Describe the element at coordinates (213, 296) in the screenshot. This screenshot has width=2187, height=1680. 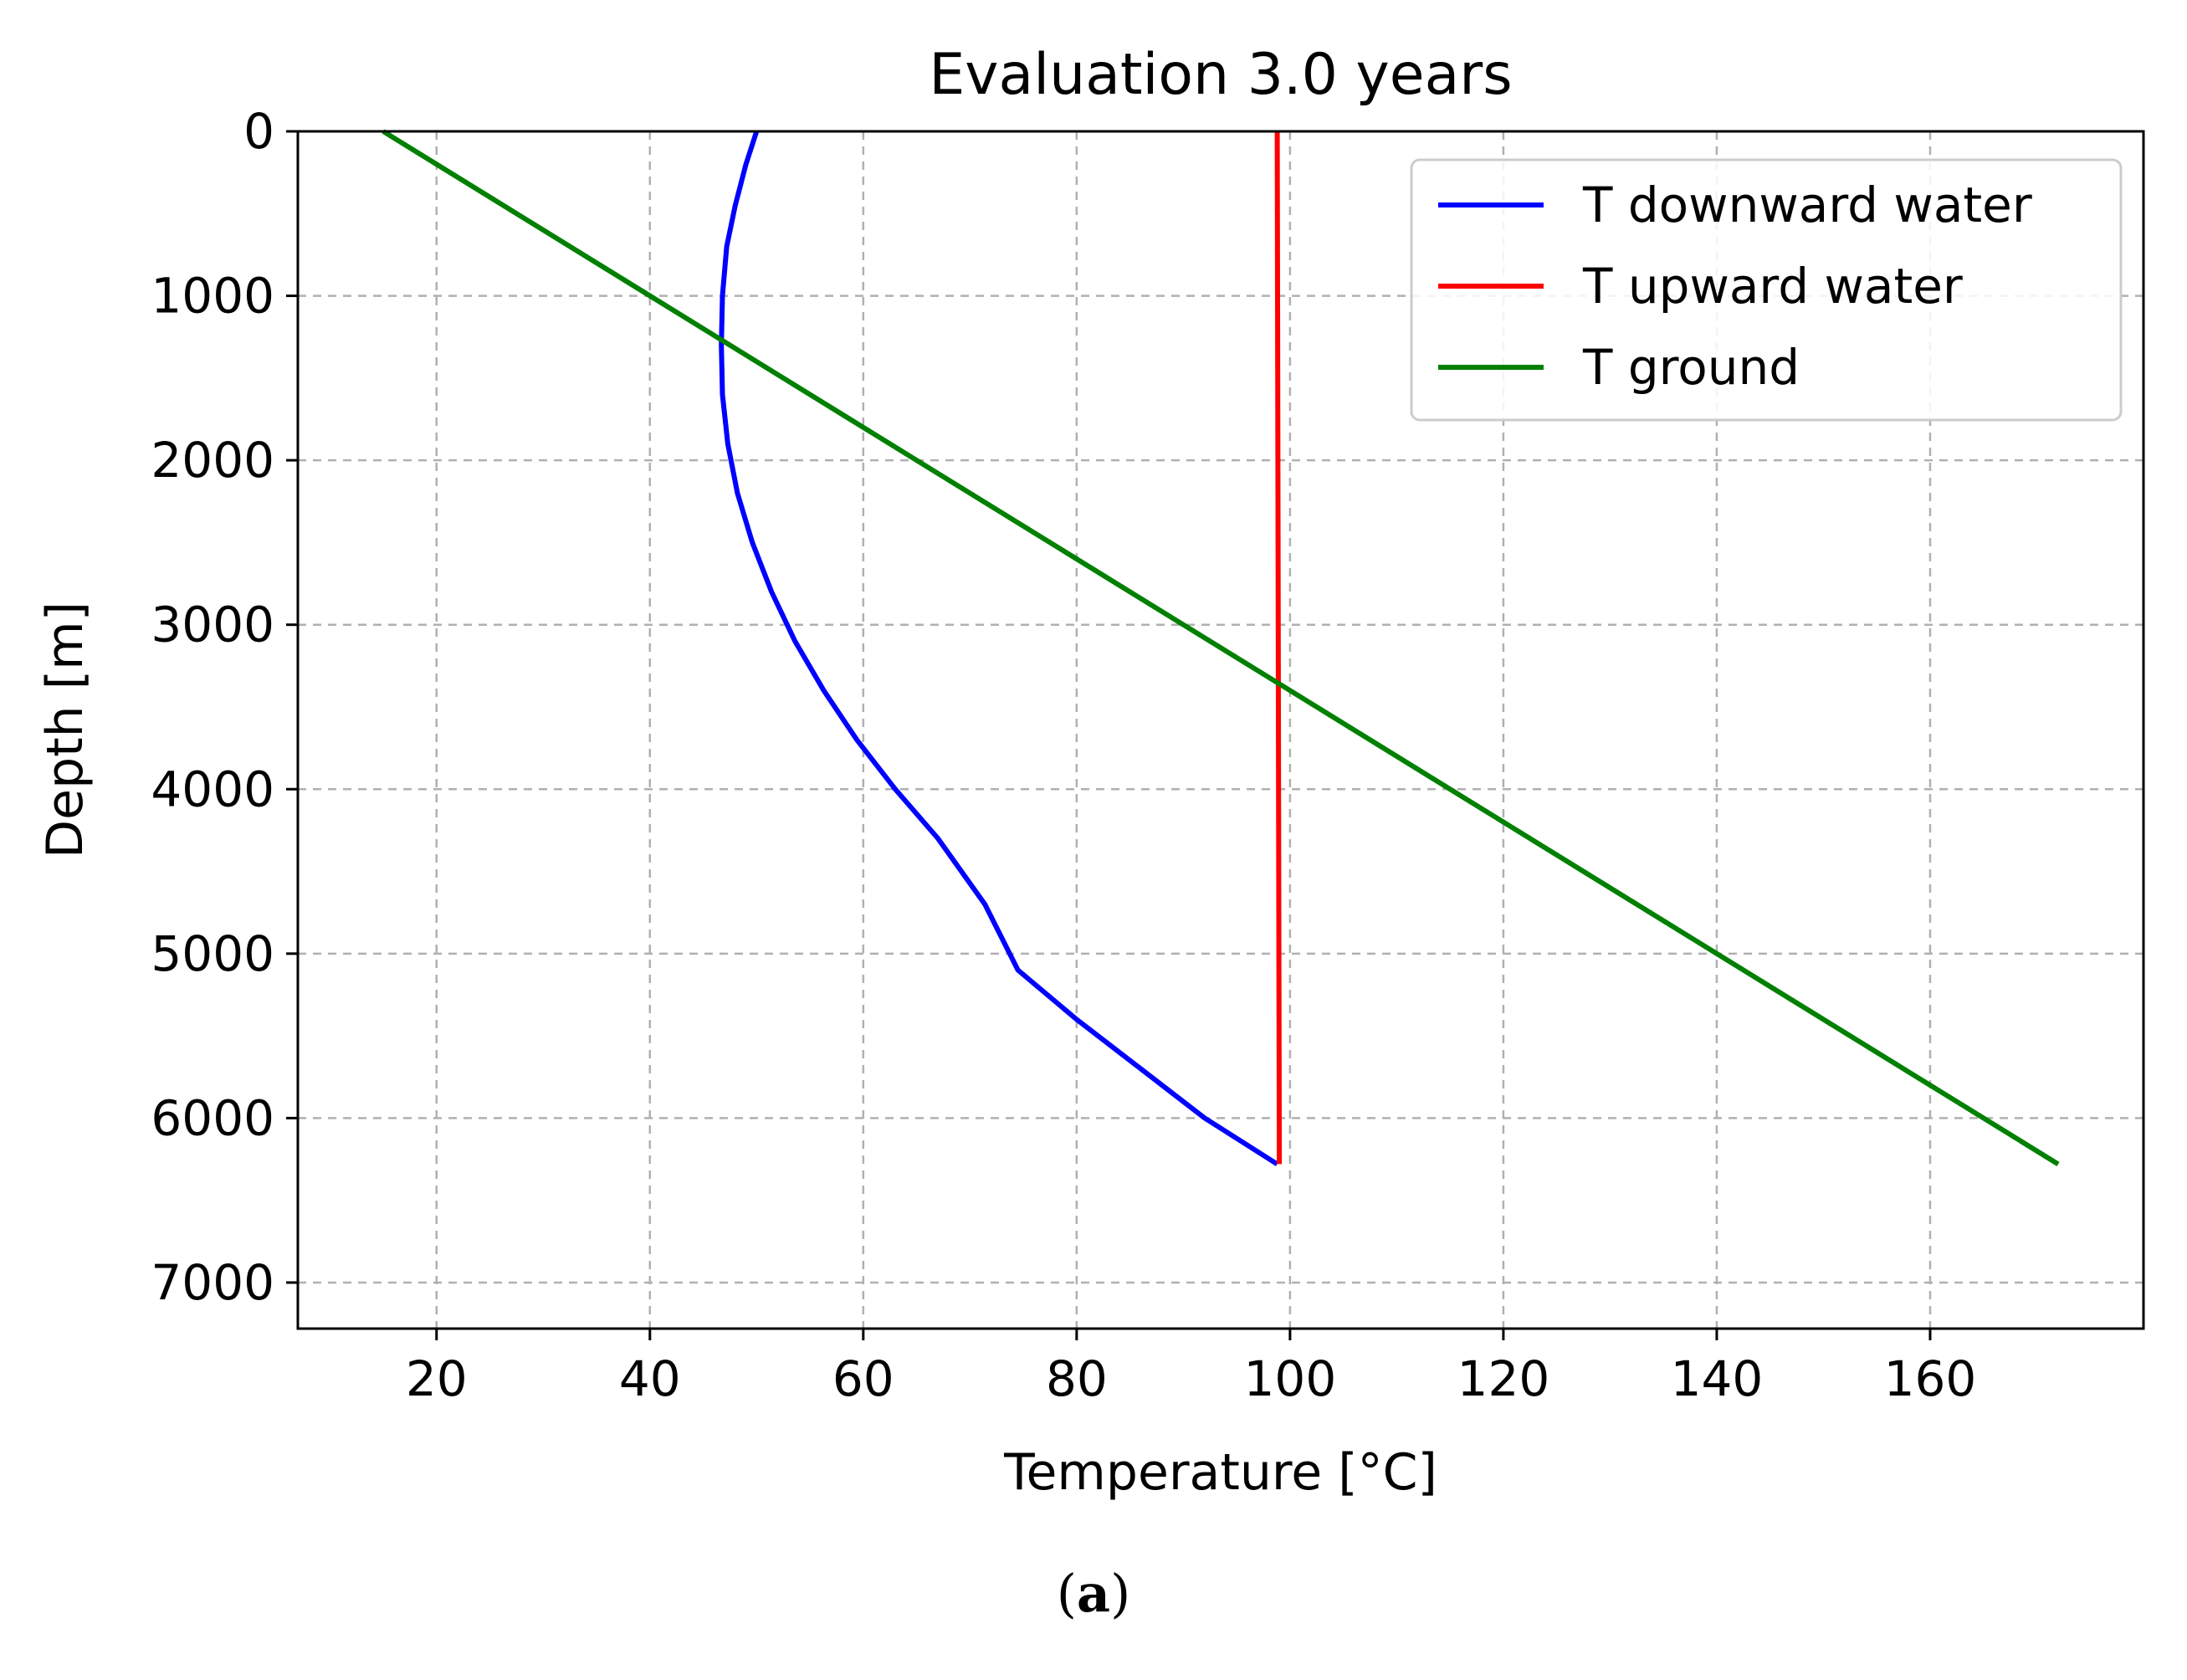
I see `y-tick-label: 1000` at that location.